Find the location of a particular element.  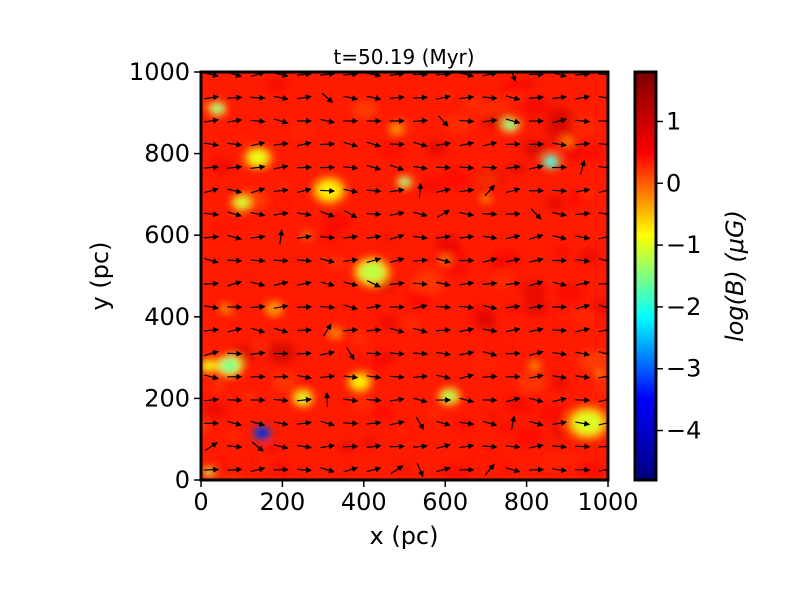

y-tick-label: 1000 is located at coordinates (159, 72).